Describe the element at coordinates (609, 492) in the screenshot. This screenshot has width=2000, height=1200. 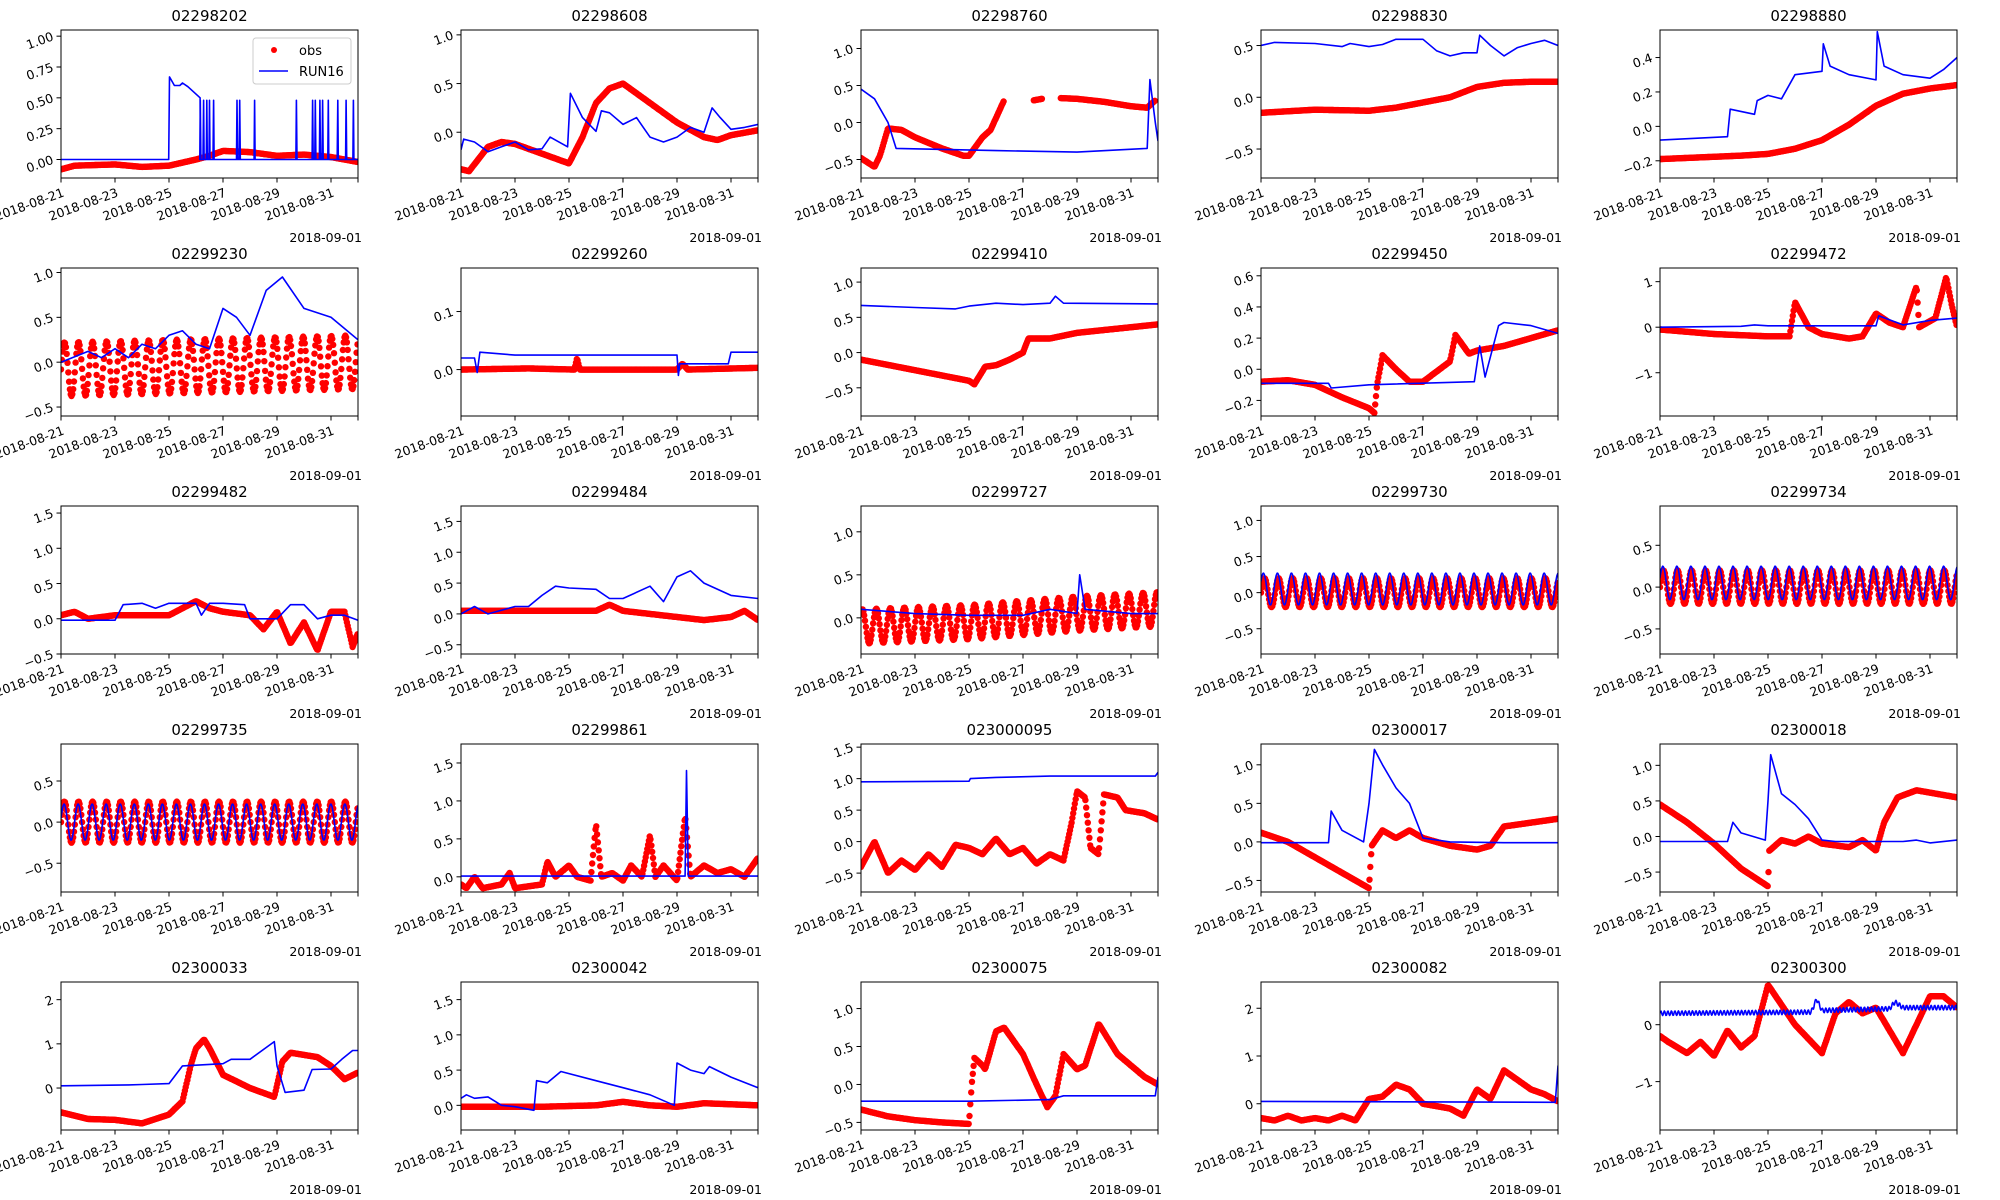
I see `subplot-title: 02299484` at that location.